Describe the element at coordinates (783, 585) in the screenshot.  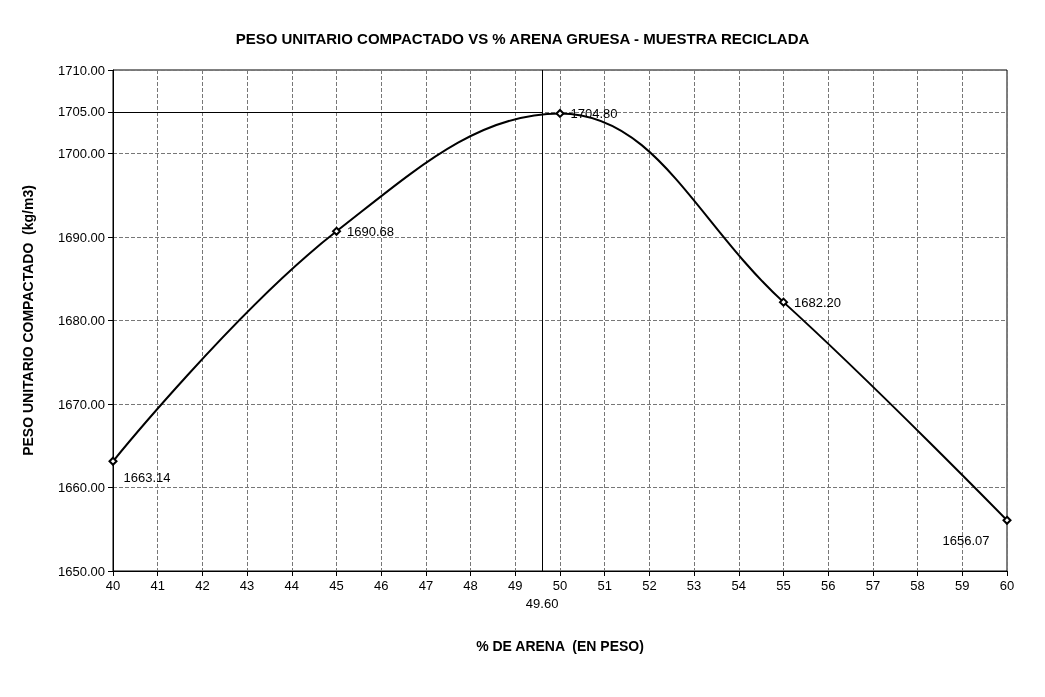
I see `x-tick-label: 55` at that location.